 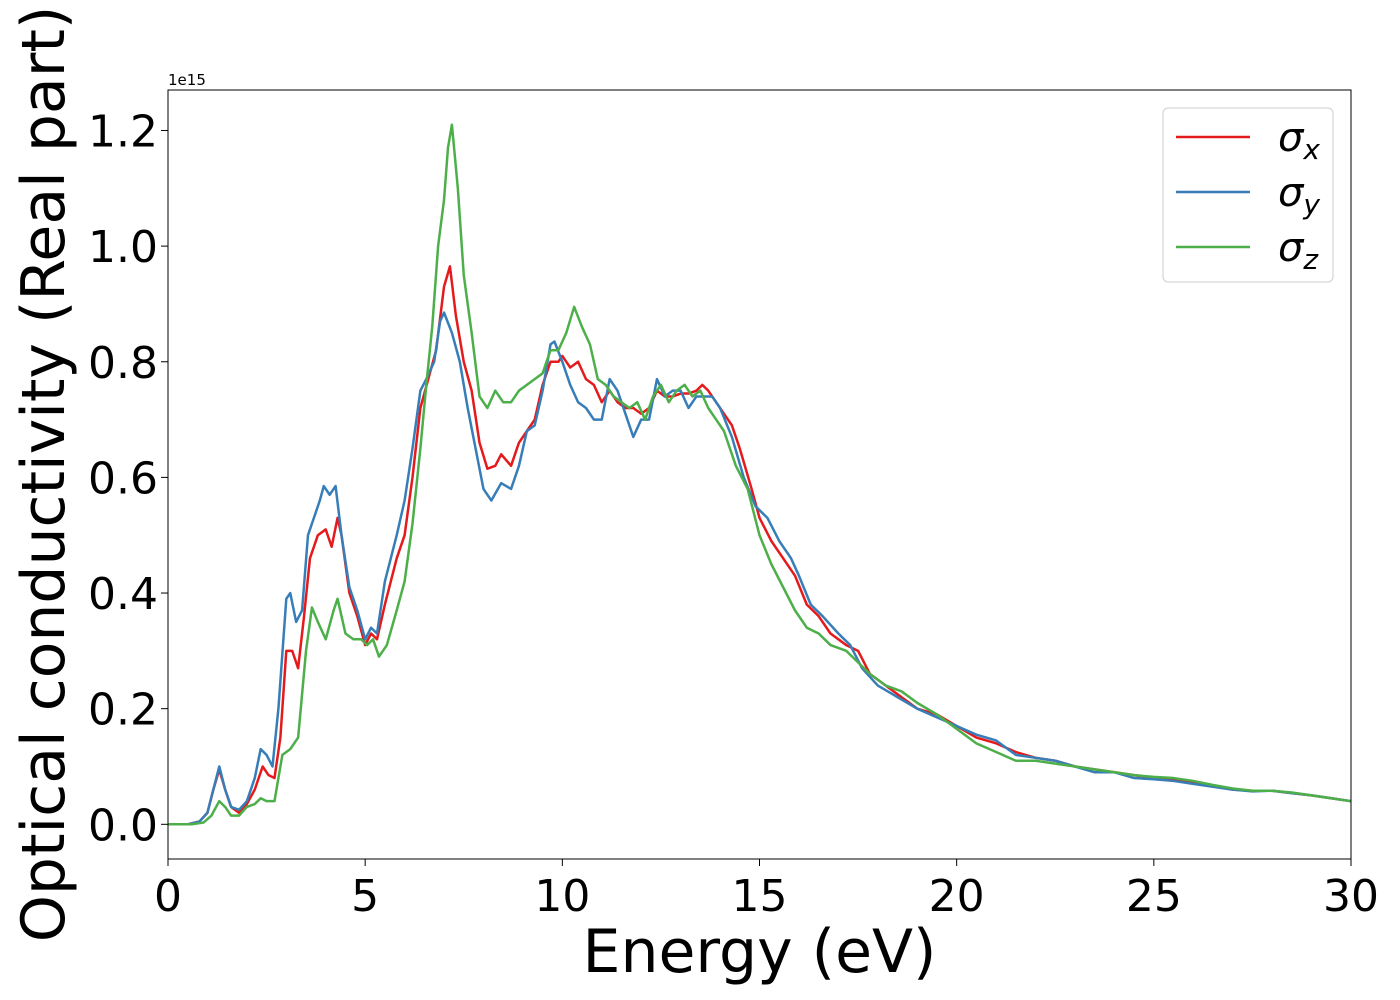 What do you see at coordinates (1248, 195) in the screenshot?
I see `legend-box` at bounding box center [1248, 195].